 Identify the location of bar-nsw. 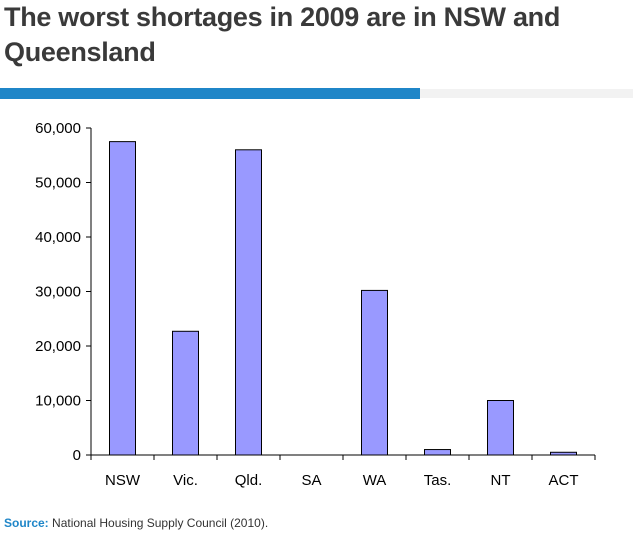
(122, 298).